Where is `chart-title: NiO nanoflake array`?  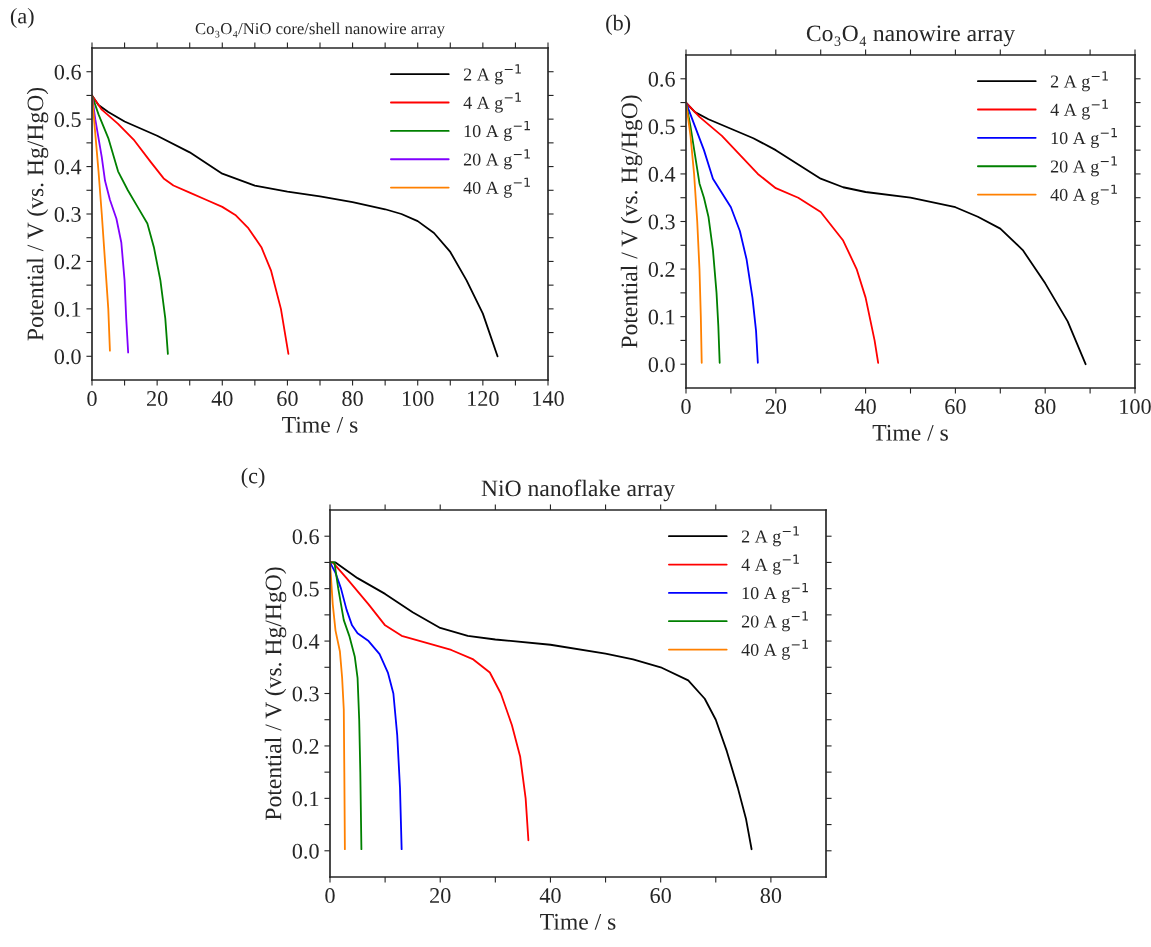
chart-title: NiO nanoflake array is located at coordinates (578, 490).